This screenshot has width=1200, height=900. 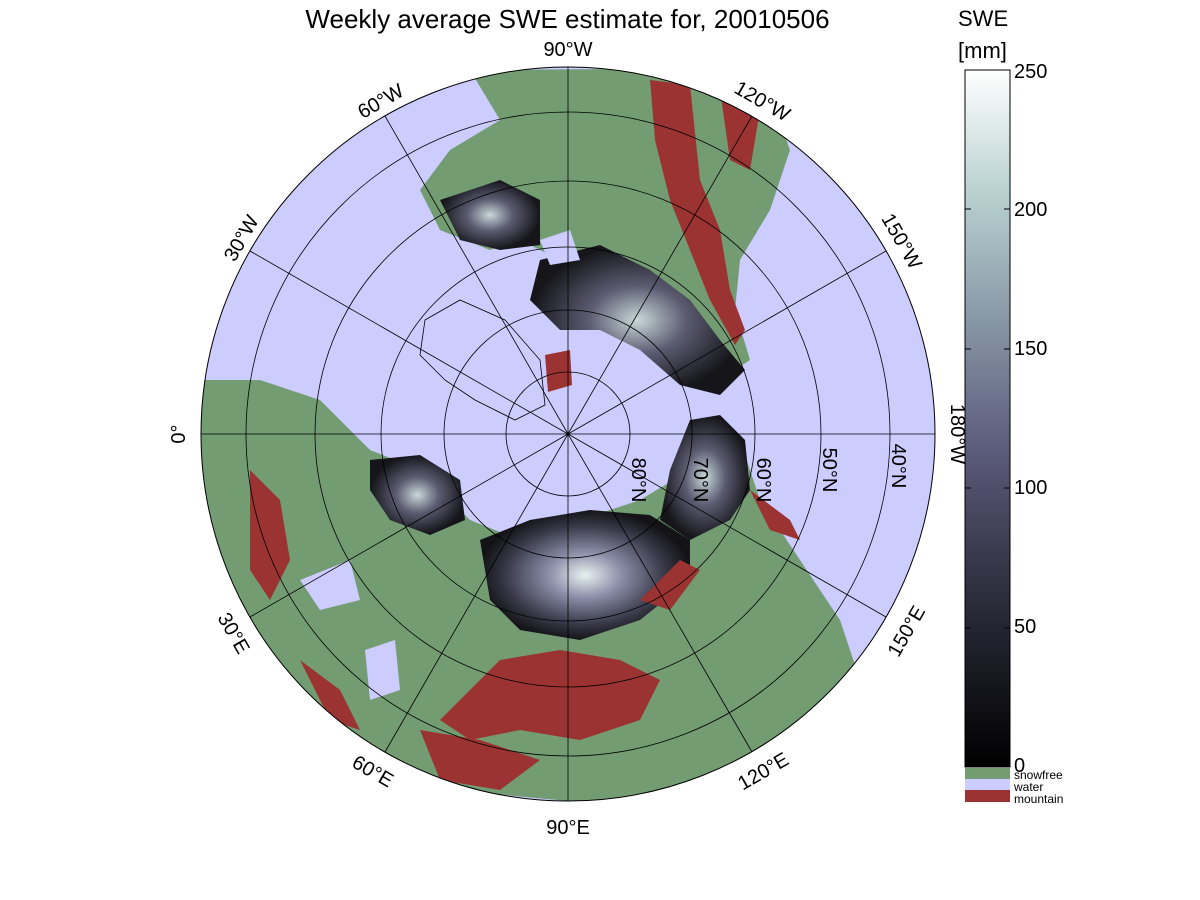 I want to click on lat-label-40n: 40°N, so click(x=898, y=466).